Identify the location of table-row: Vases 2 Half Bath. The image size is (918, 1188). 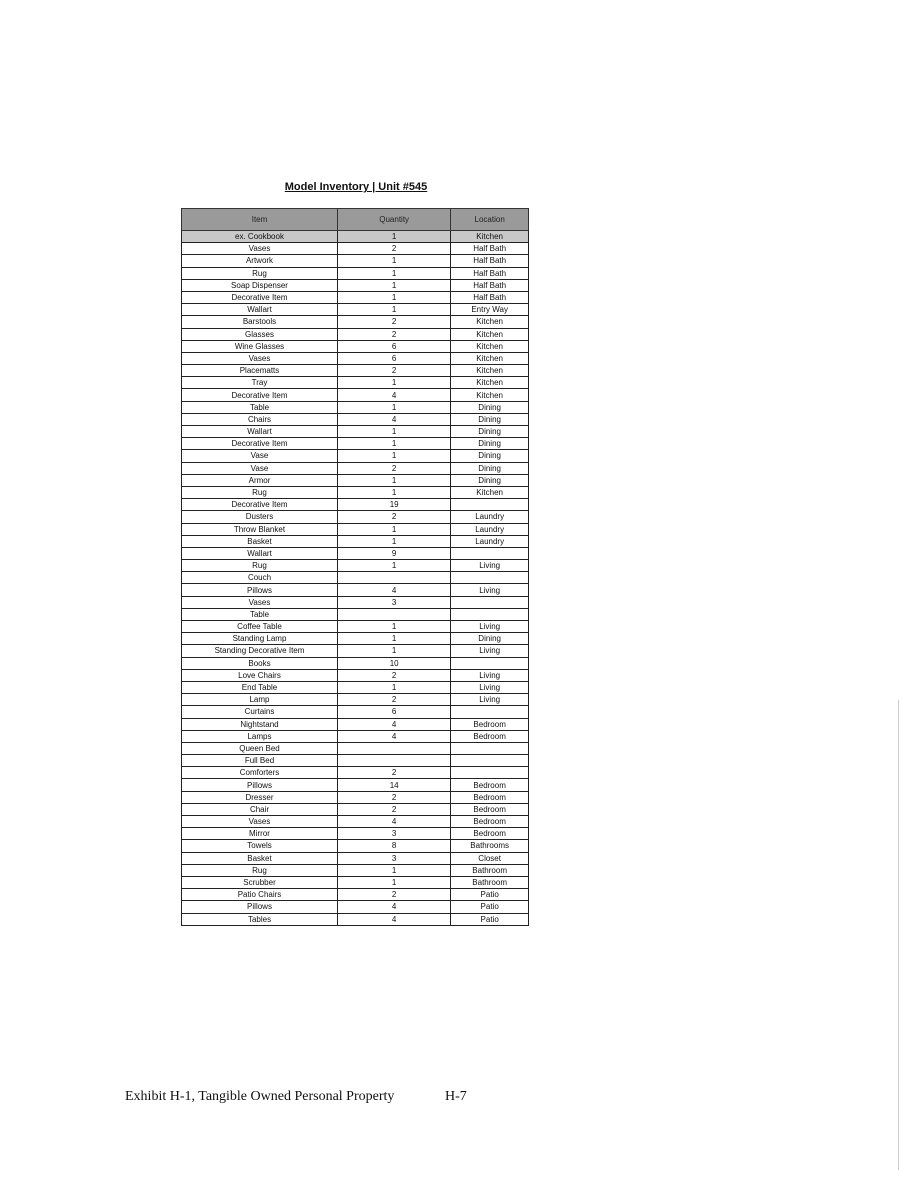
(355, 249).